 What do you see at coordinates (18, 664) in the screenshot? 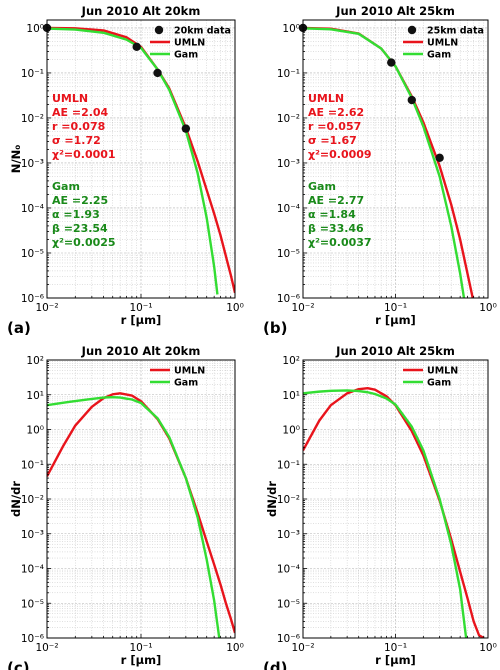
I see `panel-label: (c)` at bounding box center [18, 664].